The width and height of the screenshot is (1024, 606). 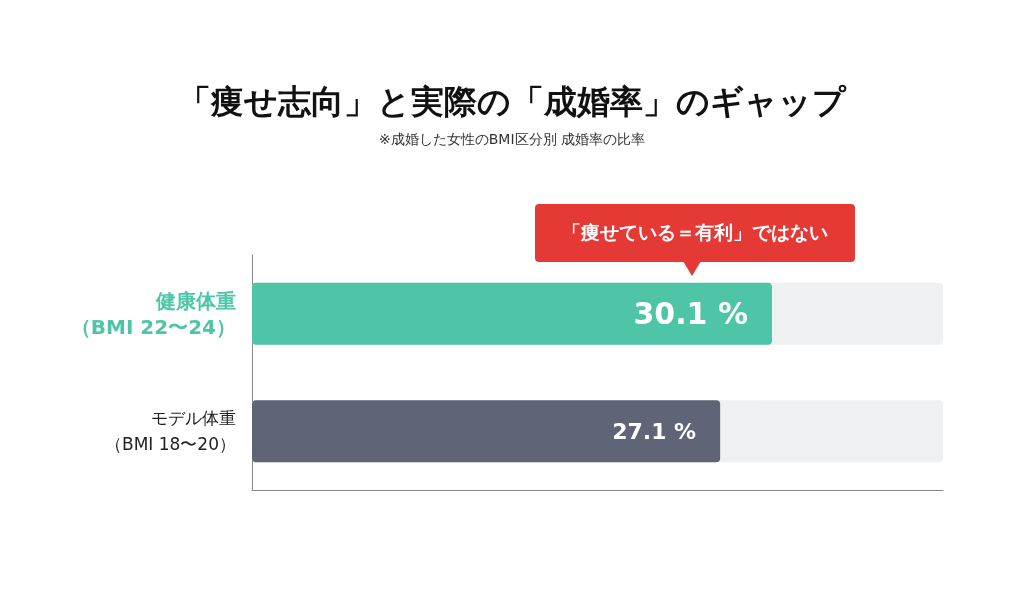 What do you see at coordinates (153, 313) in the screenshot?
I see `y-tick-label: 健康体重（BMI 22〜24）` at bounding box center [153, 313].